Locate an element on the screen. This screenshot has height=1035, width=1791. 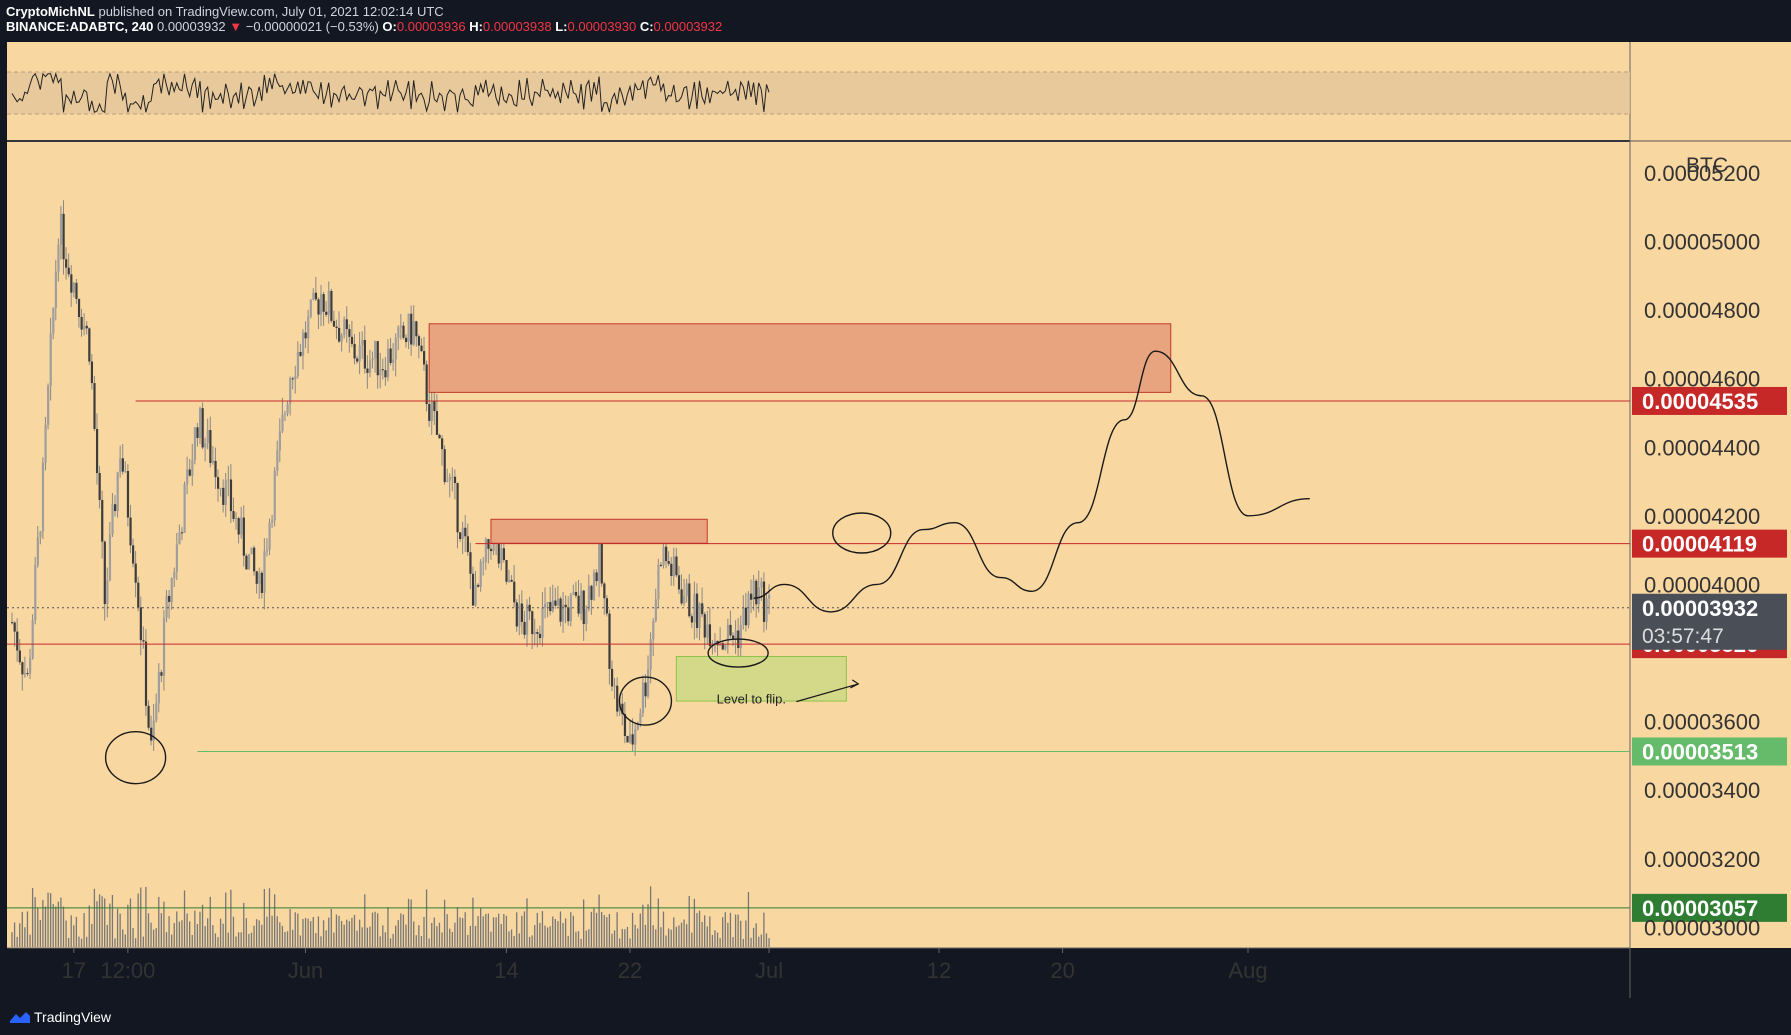
symbol-label: BINANCE:ADABTC, 240 is located at coordinates (80, 26).